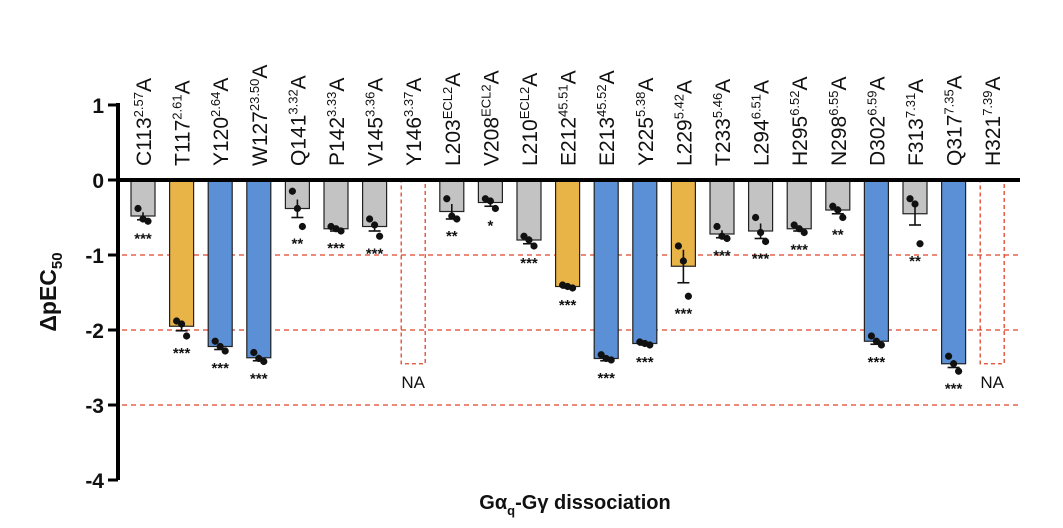  Describe the element at coordinates (954, 120) in the screenshot. I see `category-label-q317: Q3177.35A` at that location.